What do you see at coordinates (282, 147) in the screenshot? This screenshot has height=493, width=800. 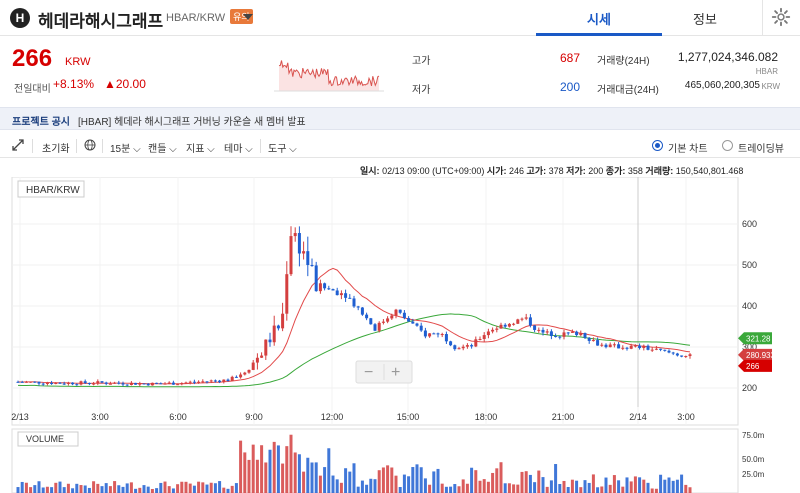 I see `tools-select: 도구 ⌵` at bounding box center [282, 147].